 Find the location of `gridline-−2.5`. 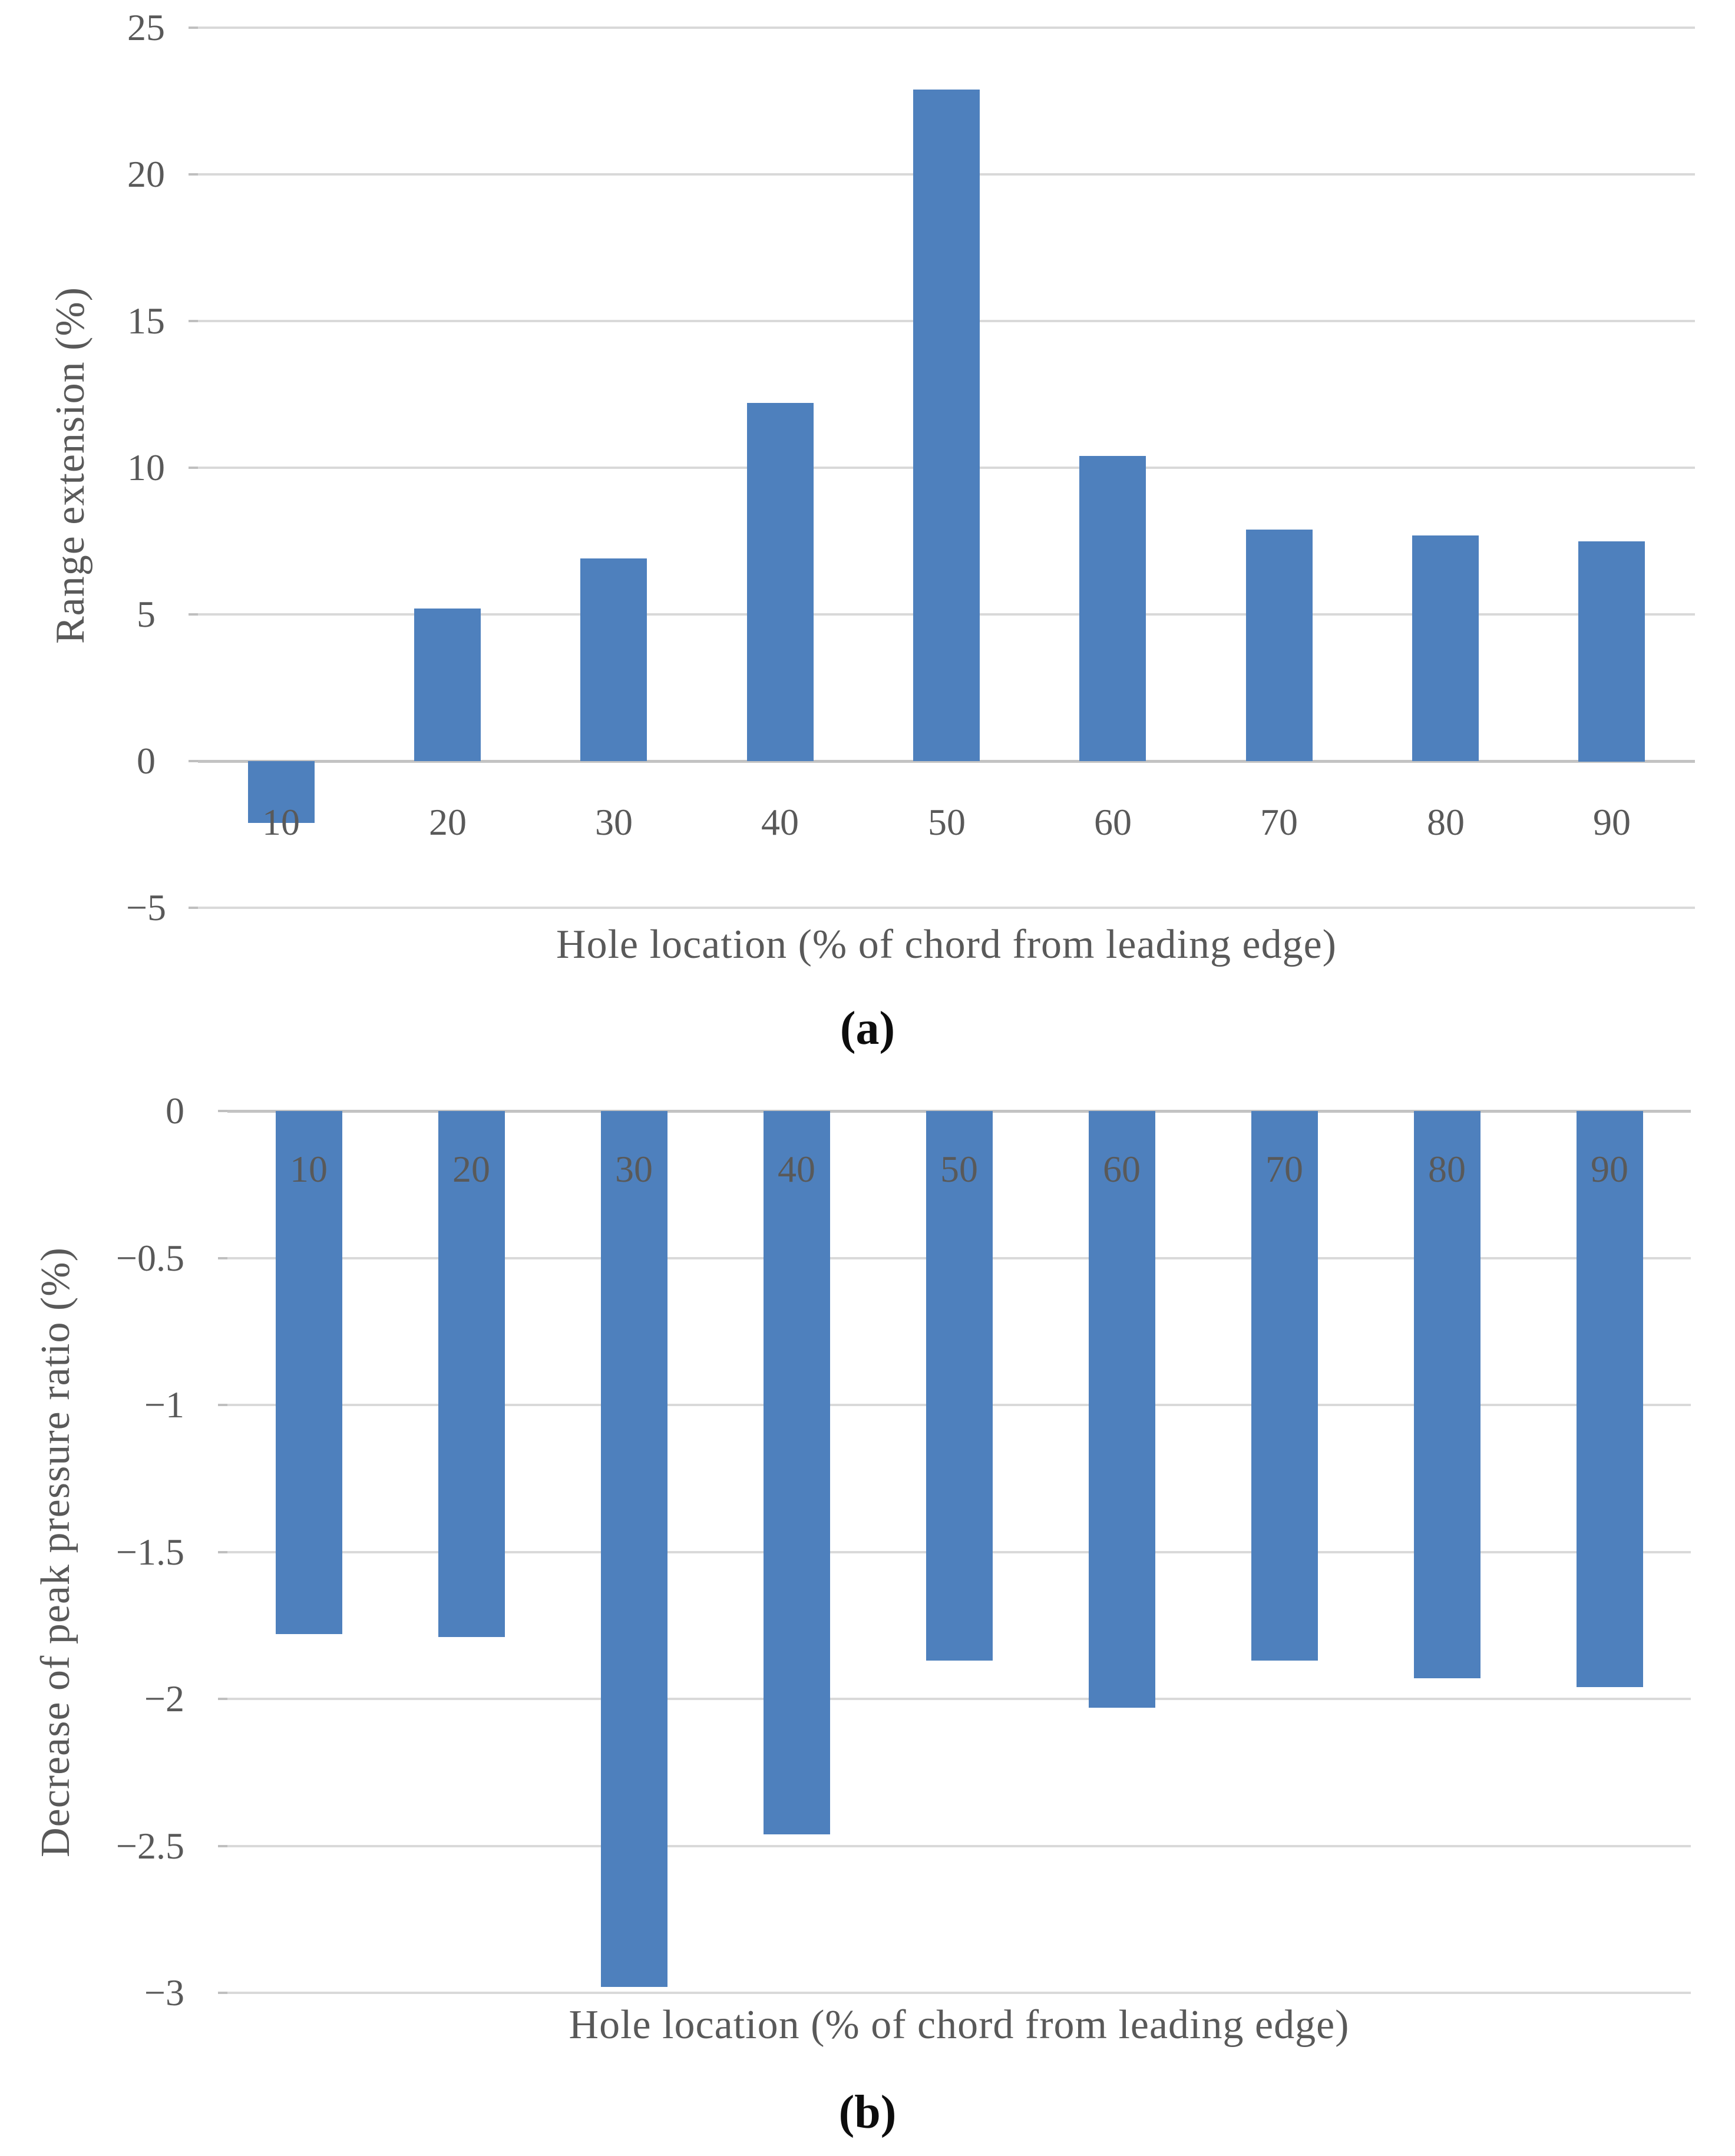

gridline-−2.5 is located at coordinates (959, 1845).